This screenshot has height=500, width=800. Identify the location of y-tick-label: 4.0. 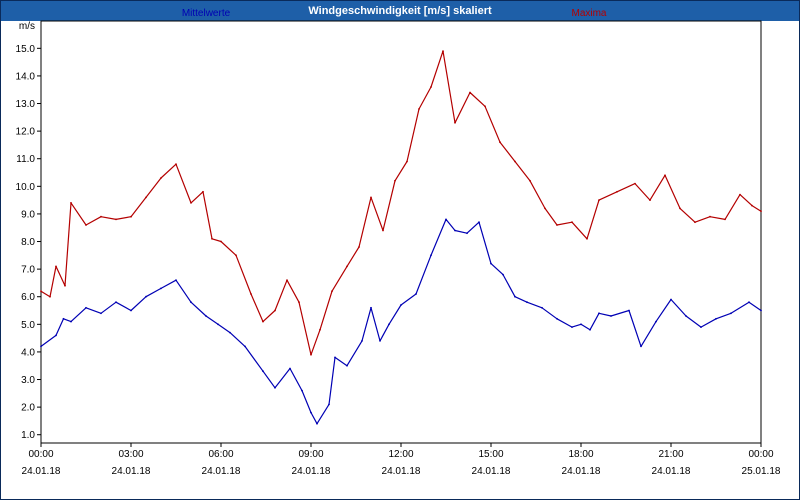
(28, 352).